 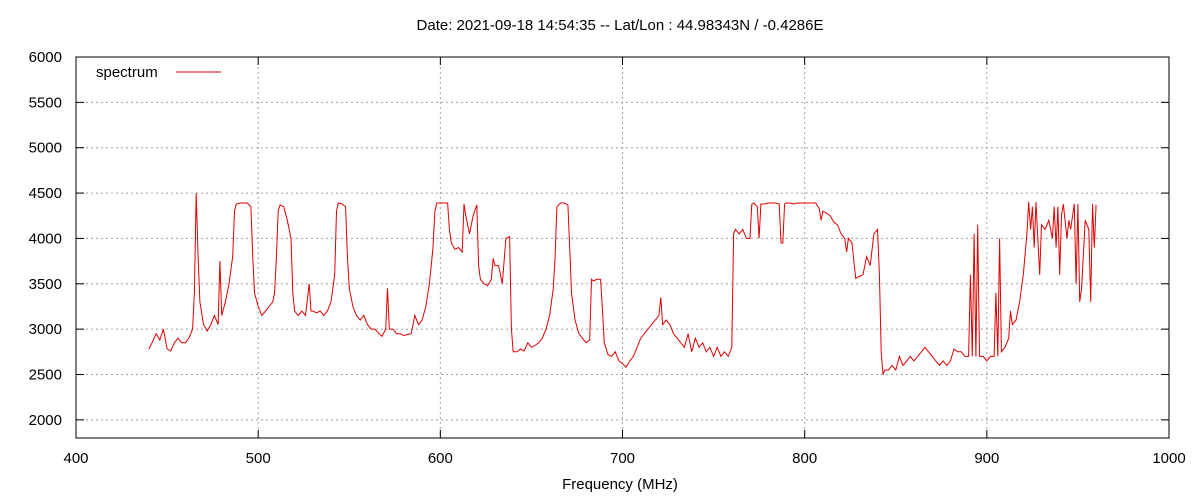 I want to click on y-tick-label: 4000, so click(x=45, y=238).